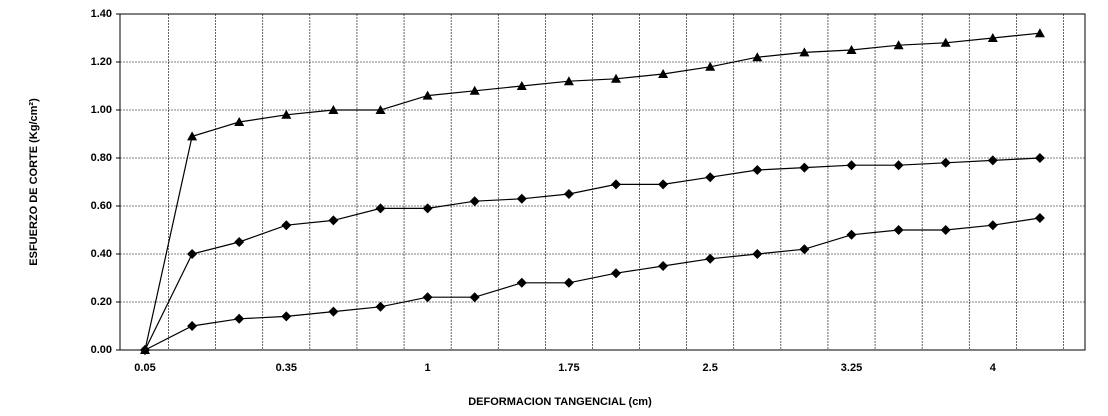 This screenshot has height=416, width=1108. Describe the element at coordinates (568, 368) in the screenshot. I see `x-tick-label: 1.75` at that location.